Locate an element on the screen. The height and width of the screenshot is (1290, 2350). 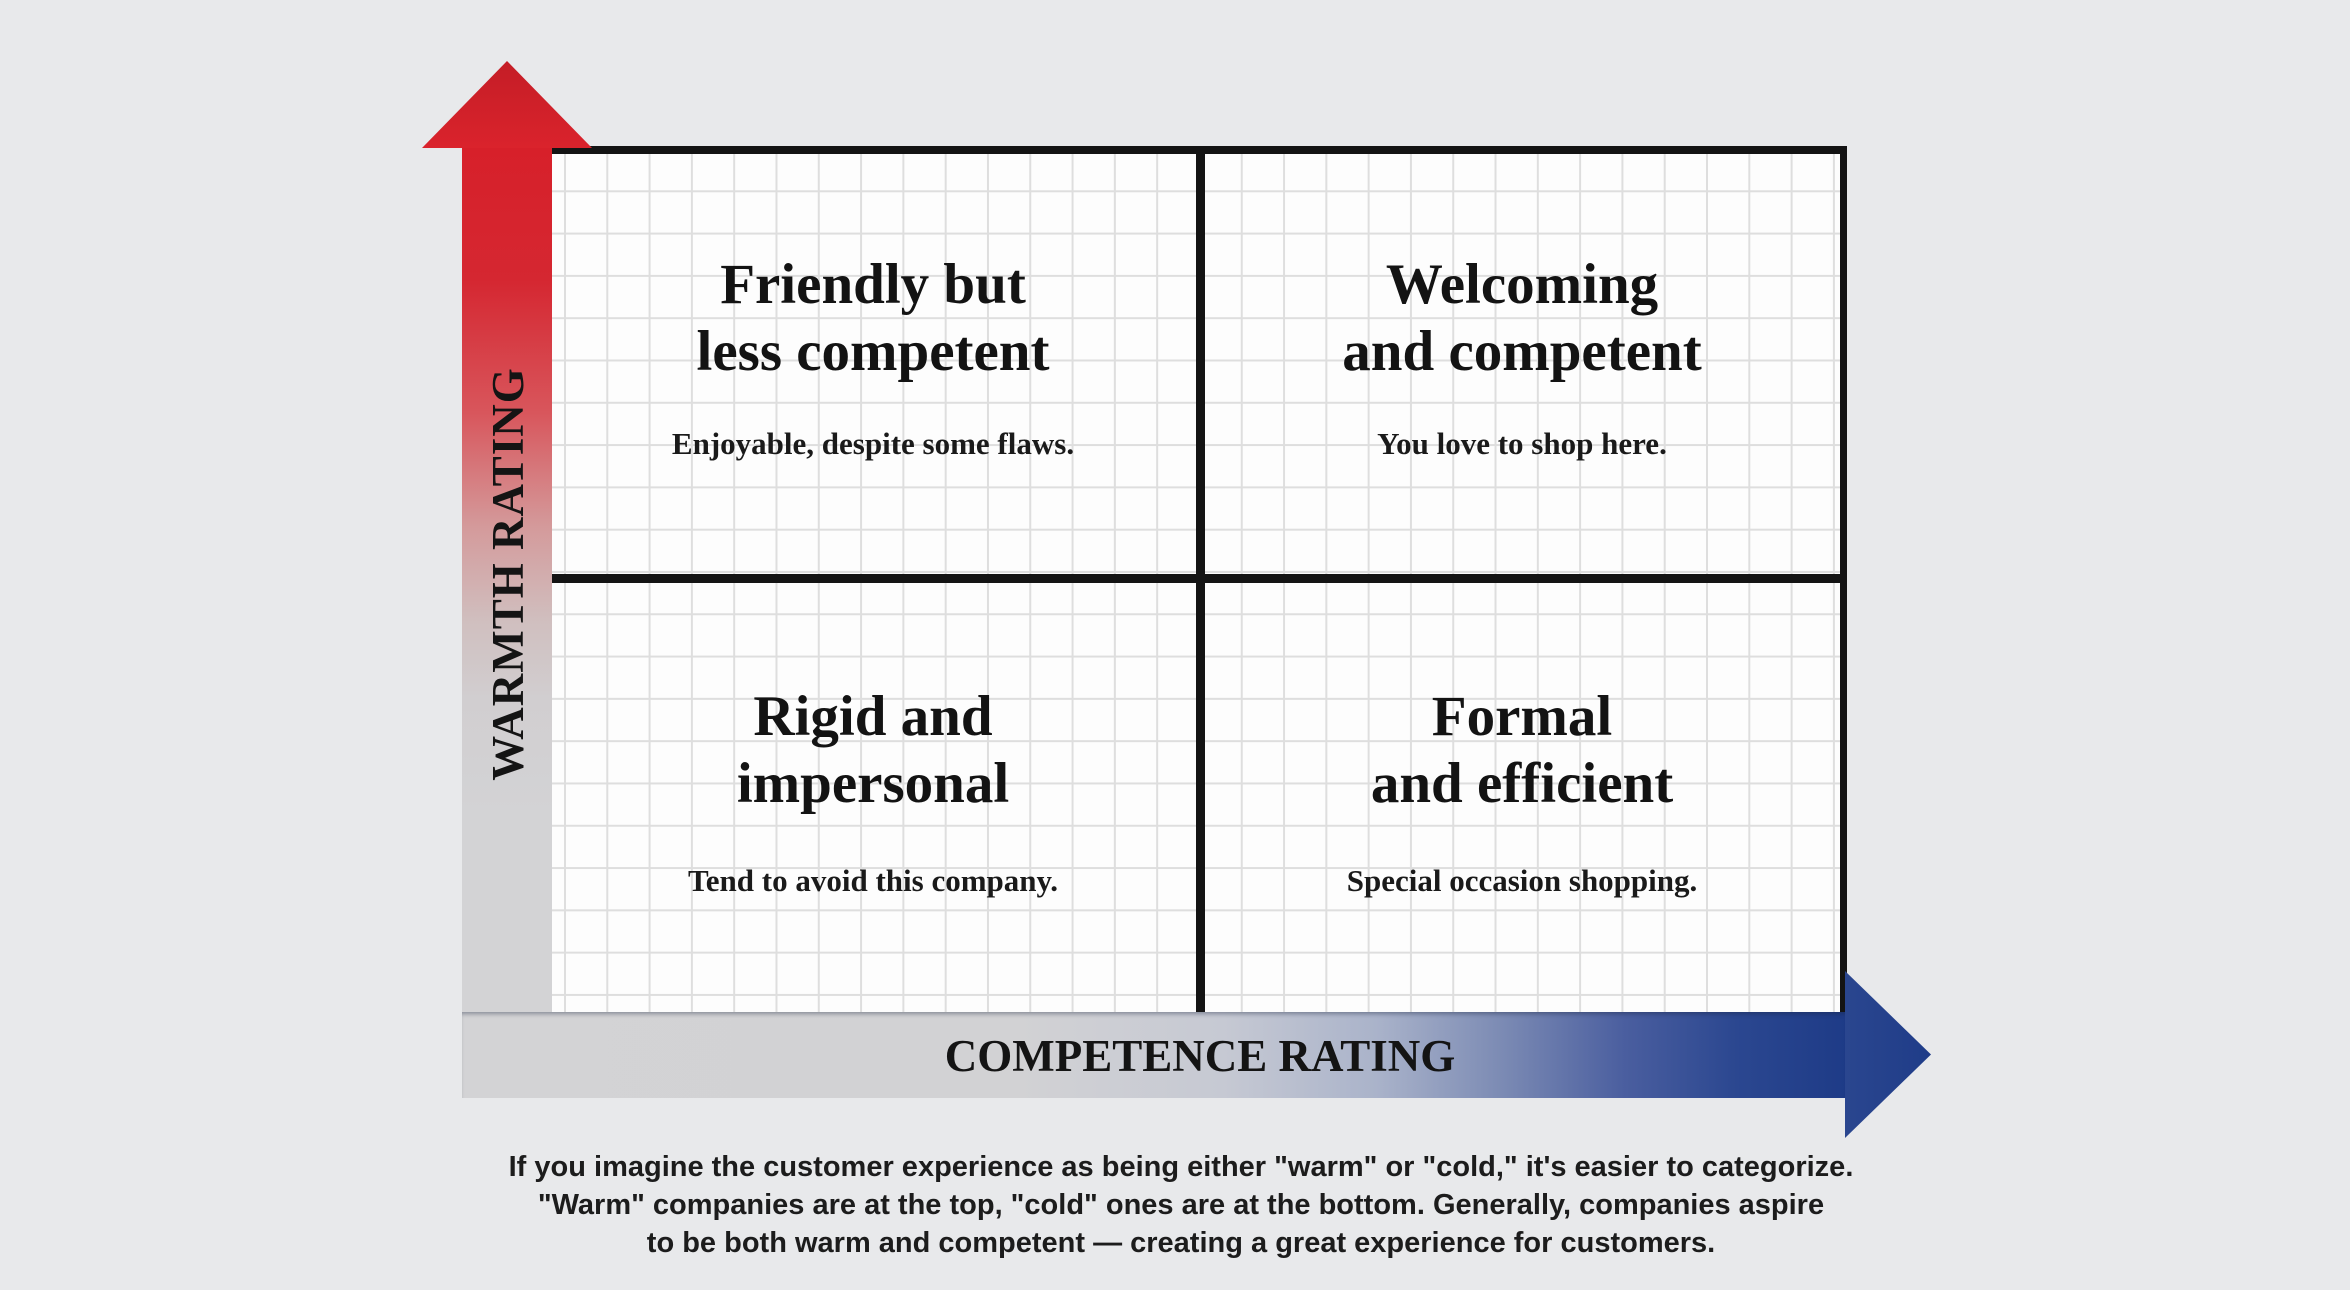
quadrant-title-top-left: Friendly but less competent is located at coordinates (873, 318).